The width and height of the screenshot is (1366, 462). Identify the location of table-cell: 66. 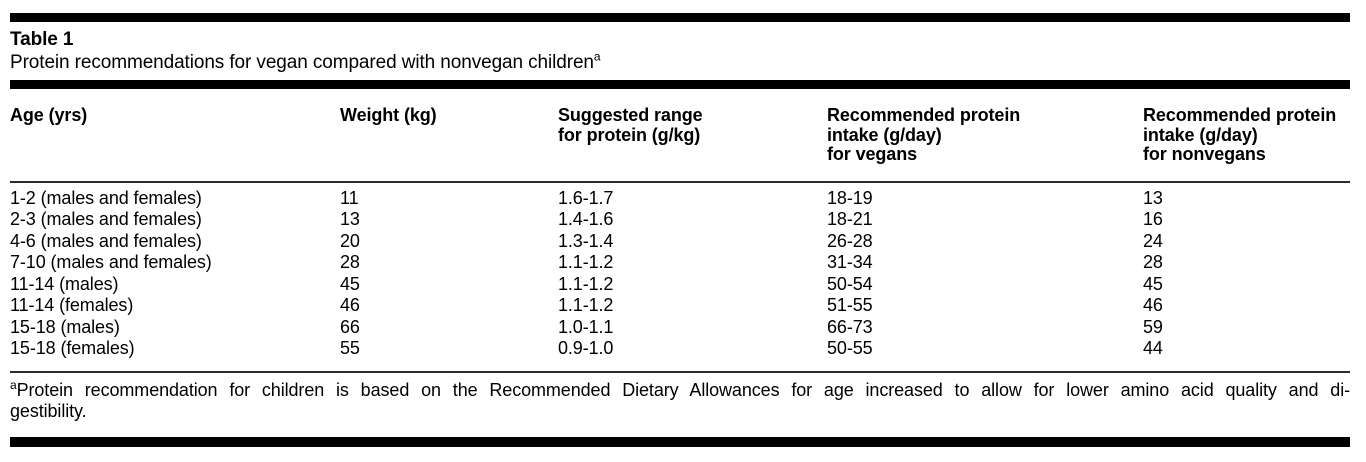
(350, 326).